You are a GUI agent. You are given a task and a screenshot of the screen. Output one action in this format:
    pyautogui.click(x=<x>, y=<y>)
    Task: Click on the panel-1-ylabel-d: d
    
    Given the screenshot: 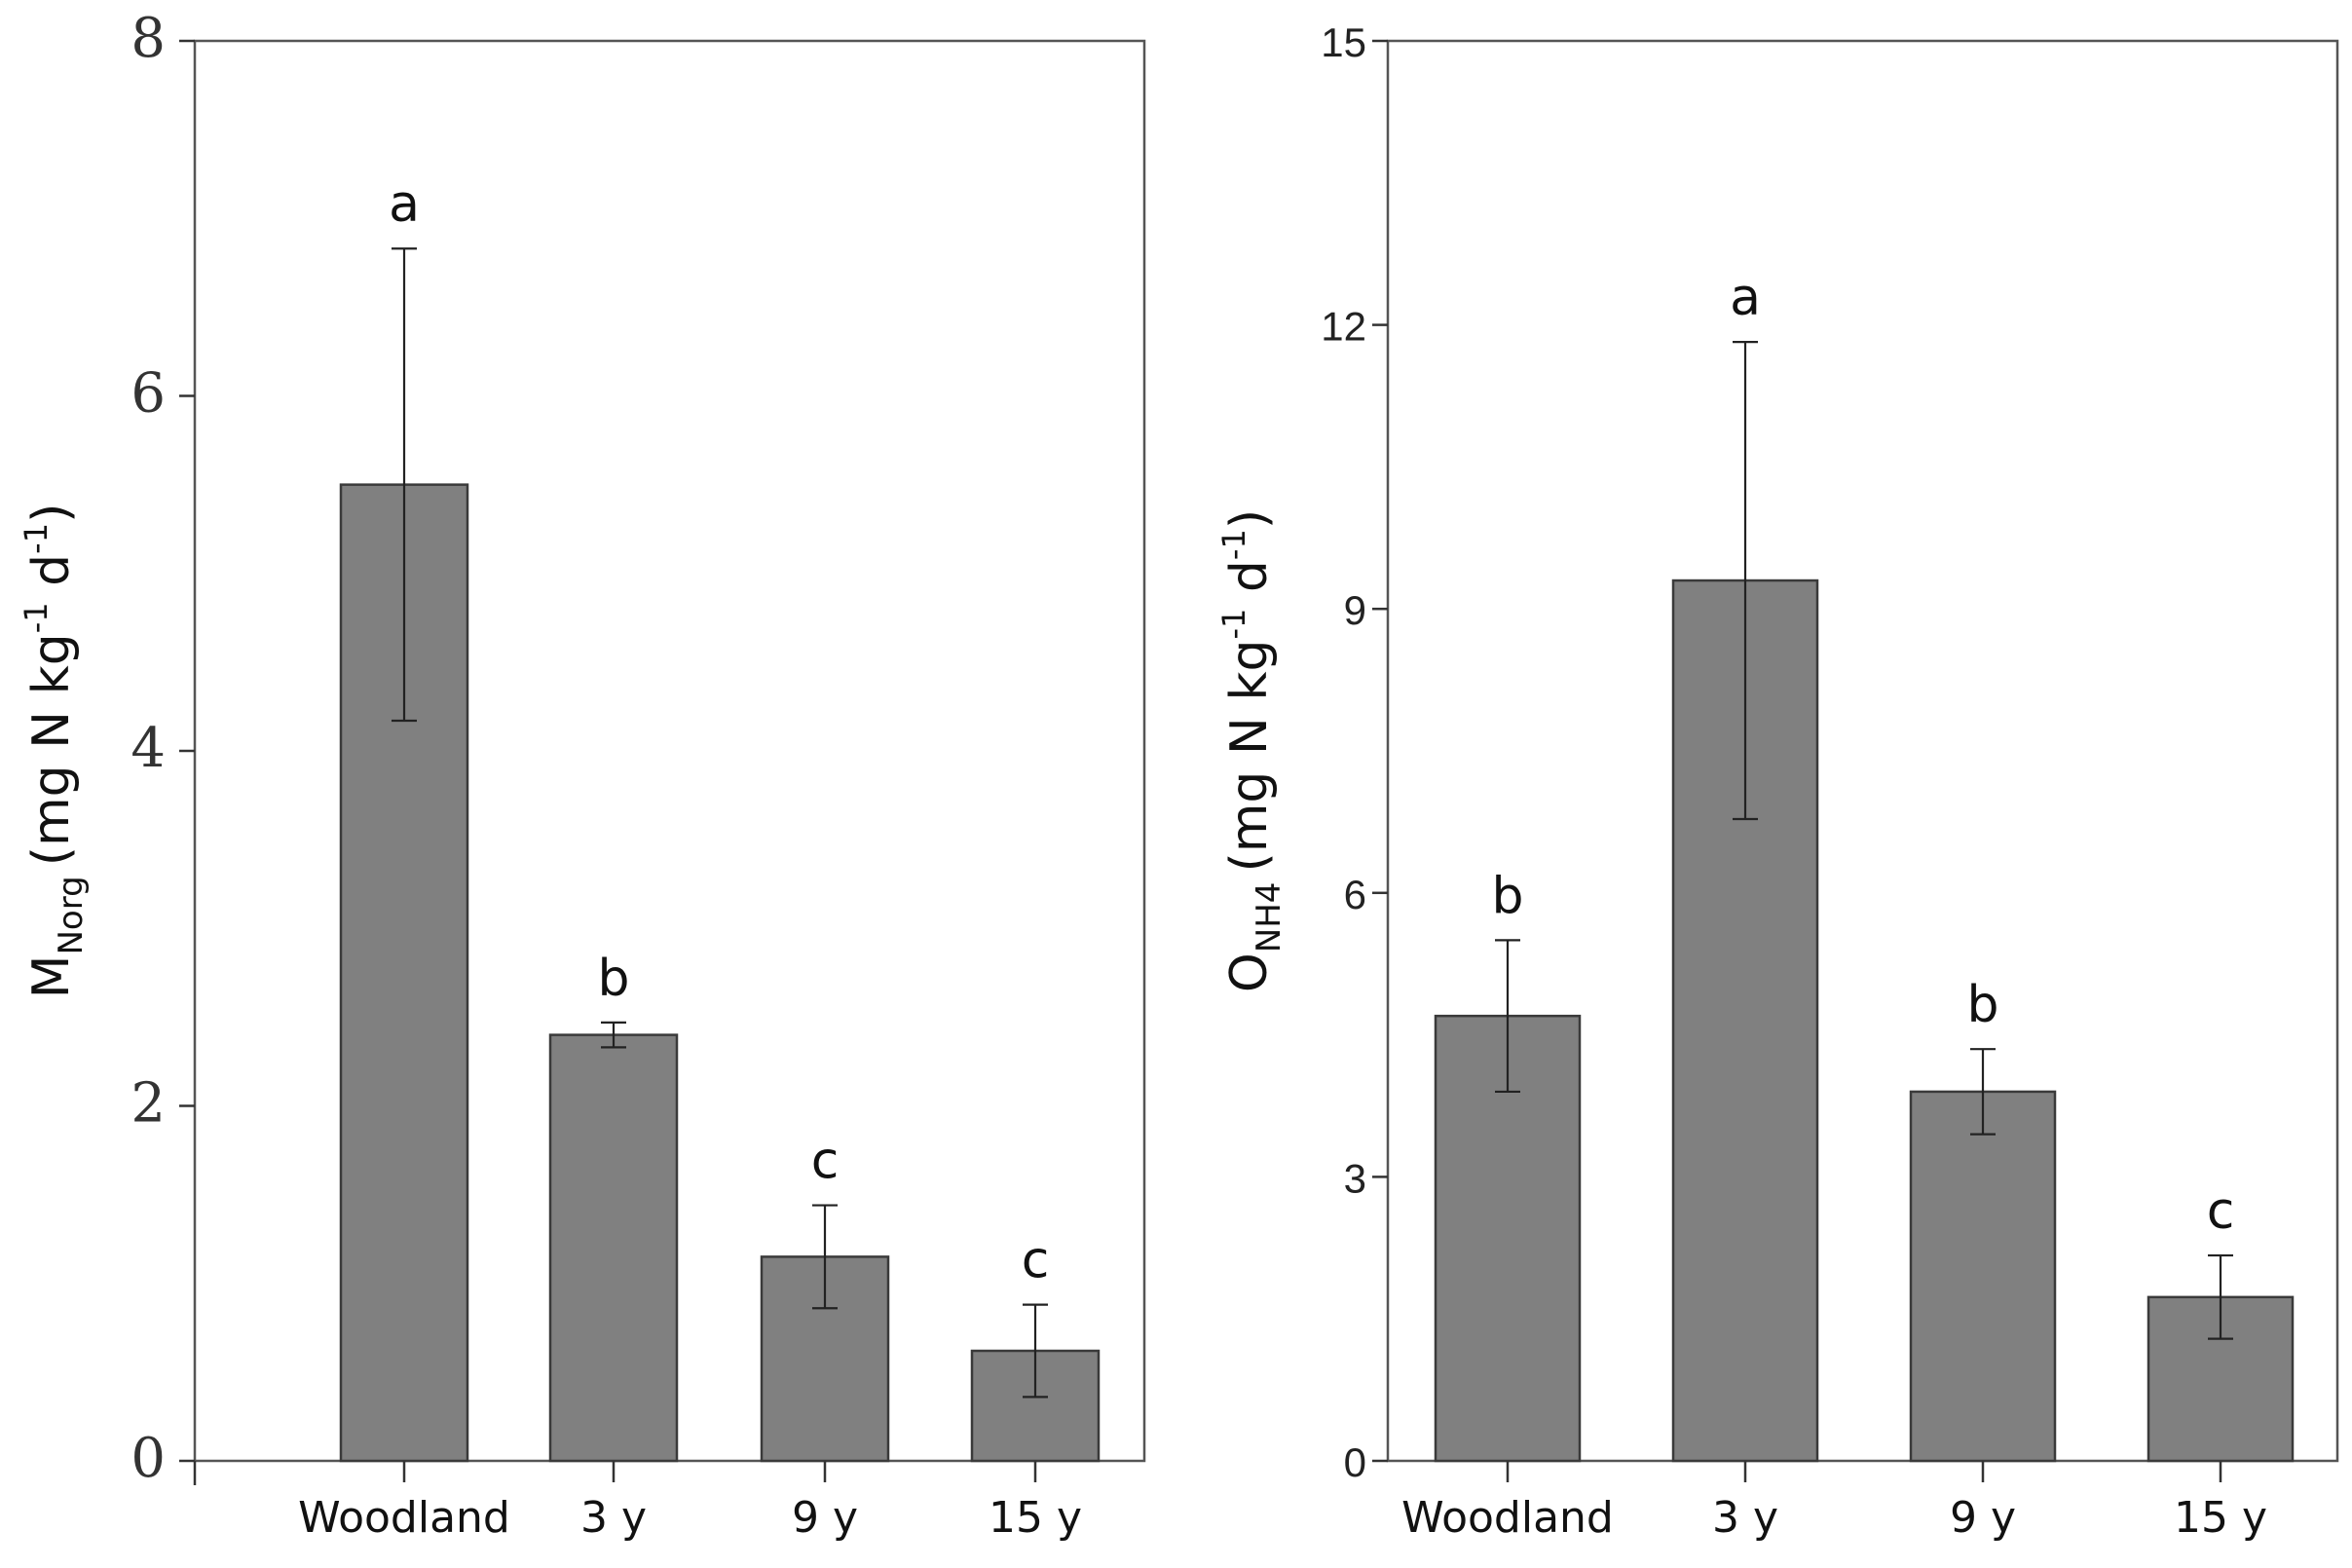 What is the action you would take?
    pyautogui.click(x=51, y=578)
    